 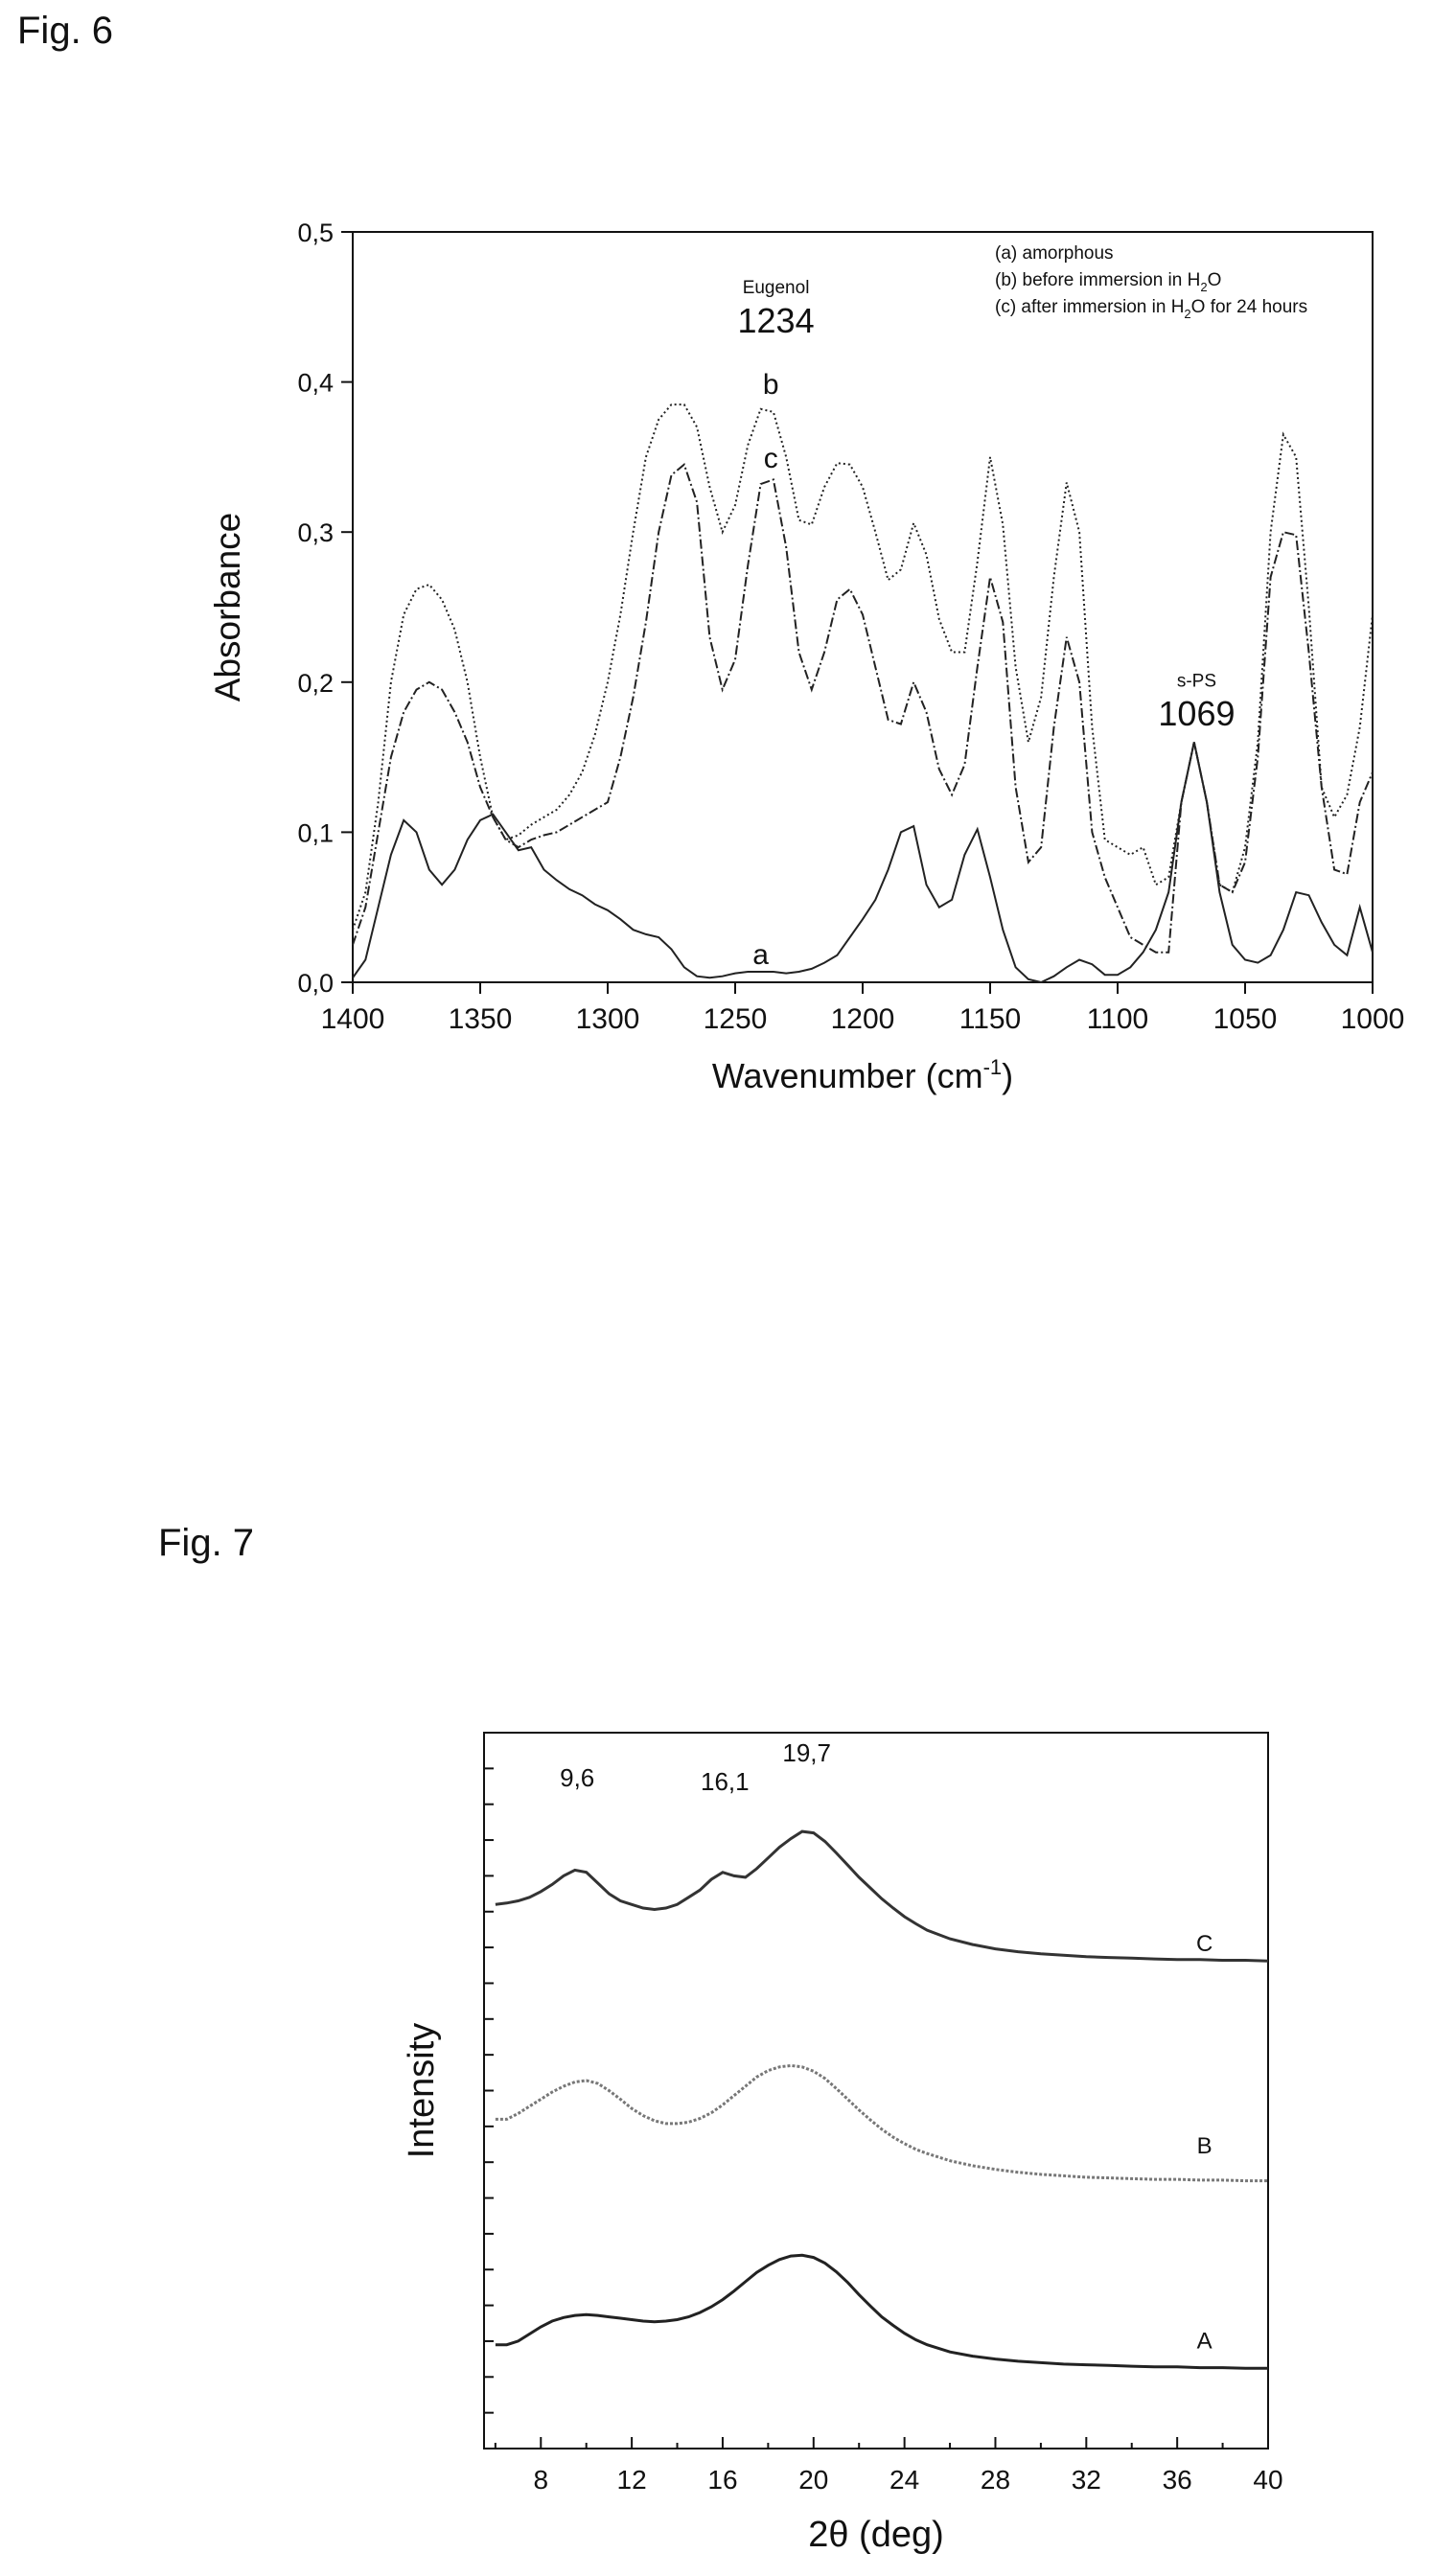 I want to click on peak-label: 16,1, so click(x=725, y=1782).